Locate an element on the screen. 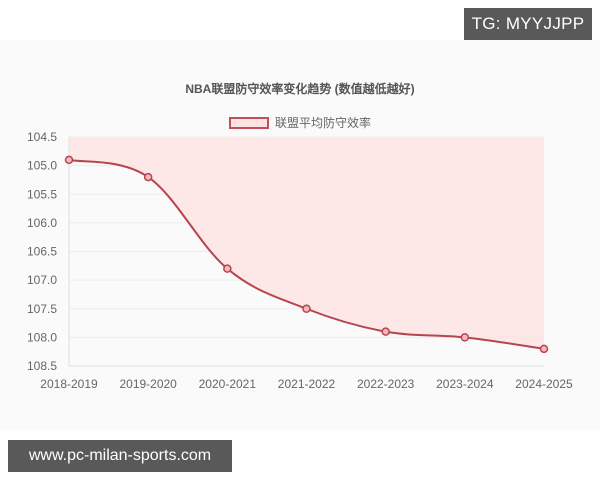  y-tick-label: 108.5 is located at coordinates (42, 366).